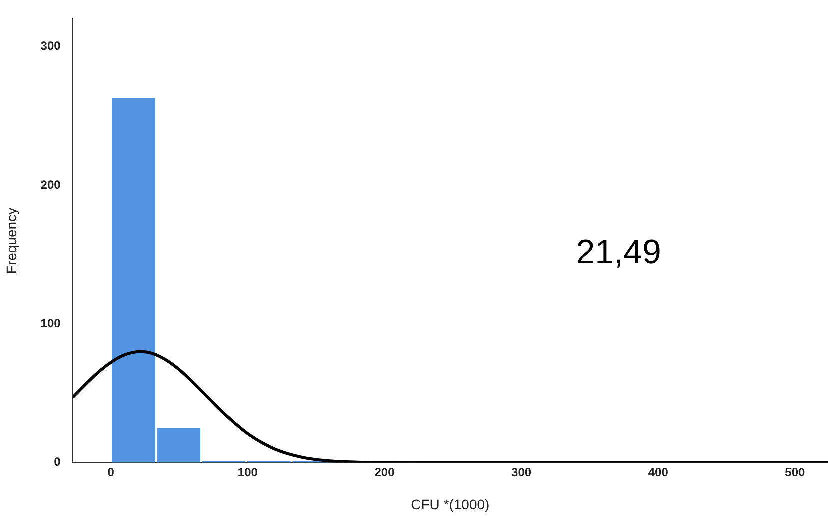 The height and width of the screenshot is (518, 828). What do you see at coordinates (658, 472) in the screenshot?
I see `x-tick-label: 400` at bounding box center [658, 472].